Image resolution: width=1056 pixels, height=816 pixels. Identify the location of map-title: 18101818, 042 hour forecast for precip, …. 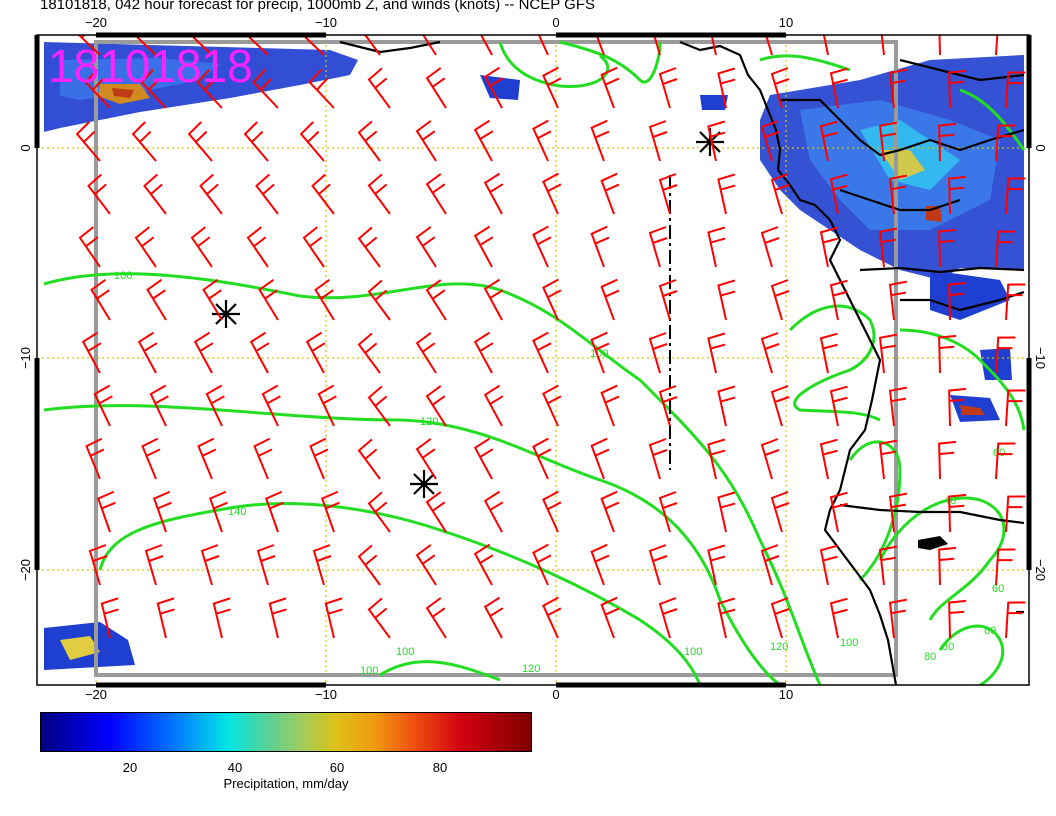
(317, 6).